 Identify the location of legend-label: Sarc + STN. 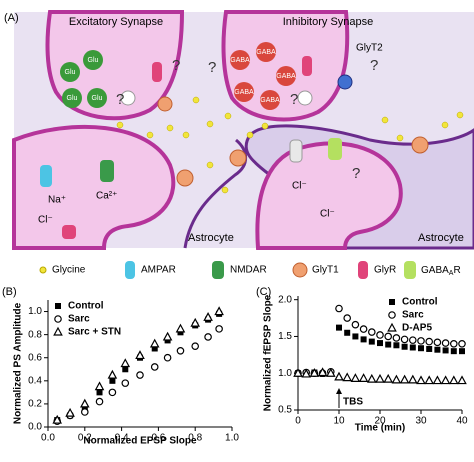
(94, 332).